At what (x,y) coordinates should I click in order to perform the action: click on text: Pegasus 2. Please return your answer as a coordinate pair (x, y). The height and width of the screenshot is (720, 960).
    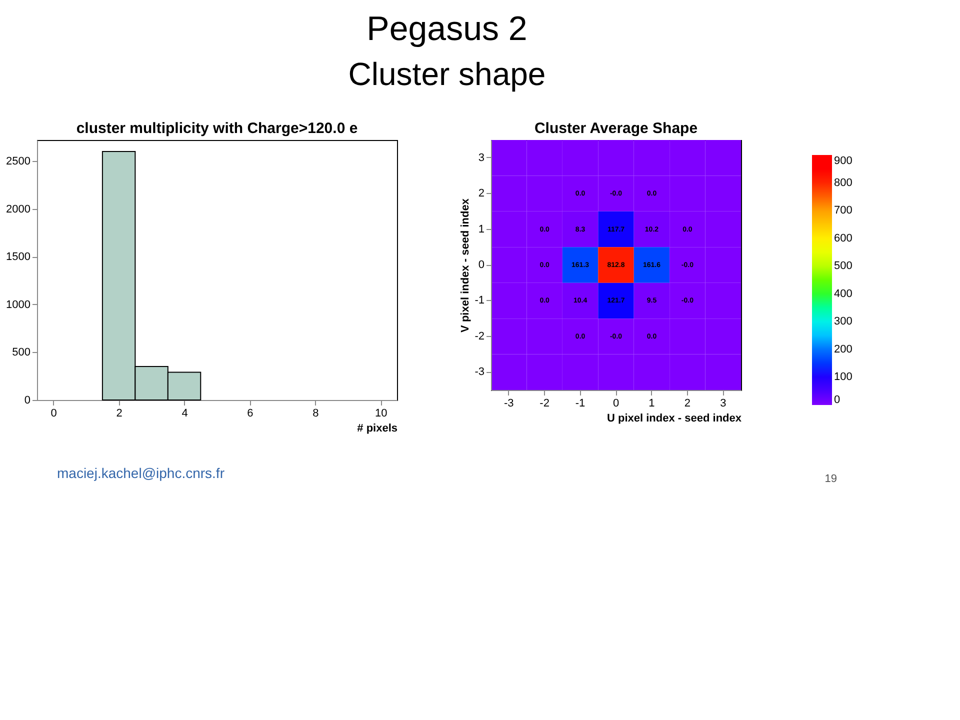
    Looking at the image, I should click on (447, 29).